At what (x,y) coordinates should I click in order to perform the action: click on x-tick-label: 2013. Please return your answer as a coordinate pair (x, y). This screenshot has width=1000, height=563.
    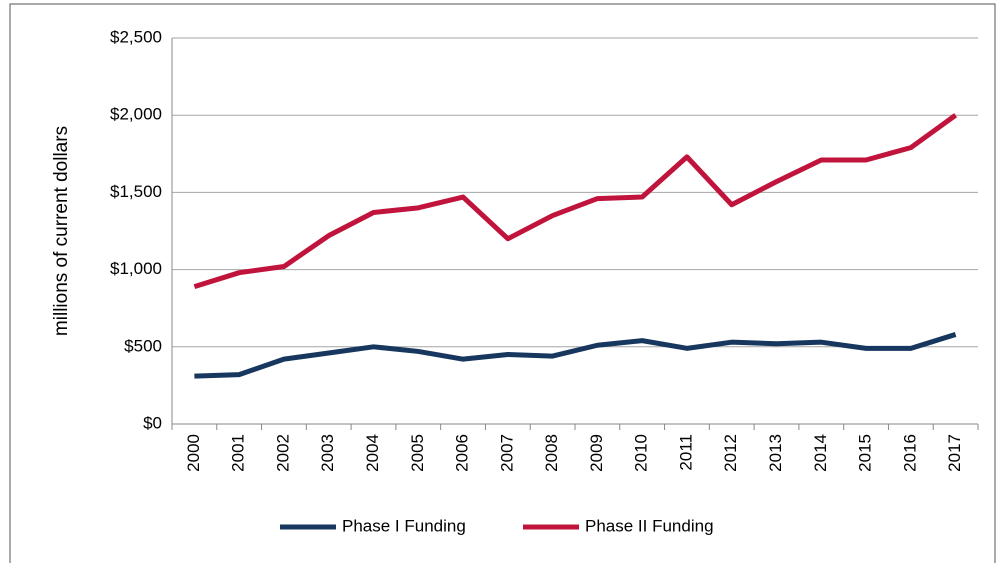
    Looking at the image, I should click on (775, 453).